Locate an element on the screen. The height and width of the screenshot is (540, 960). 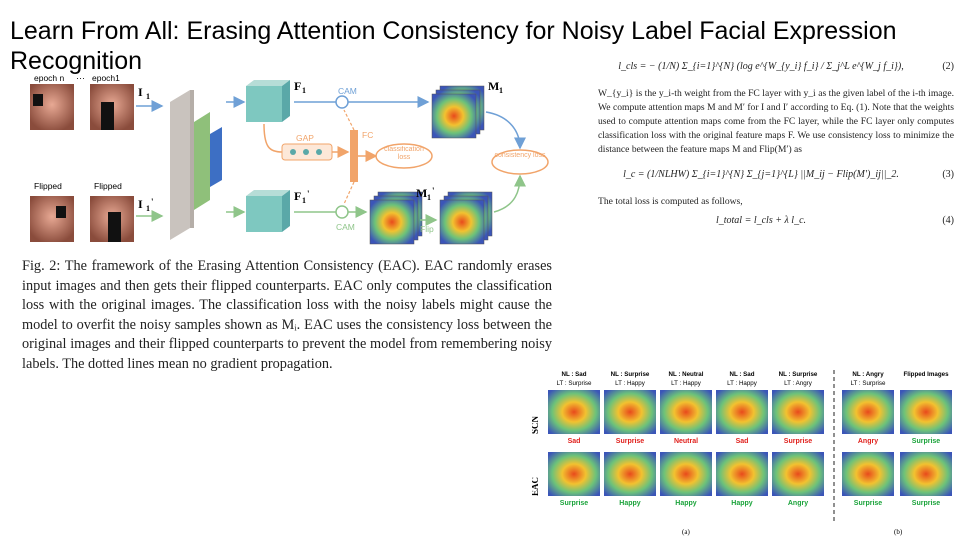
label-f1-sub: 1 is located at coordinates (304, 90).